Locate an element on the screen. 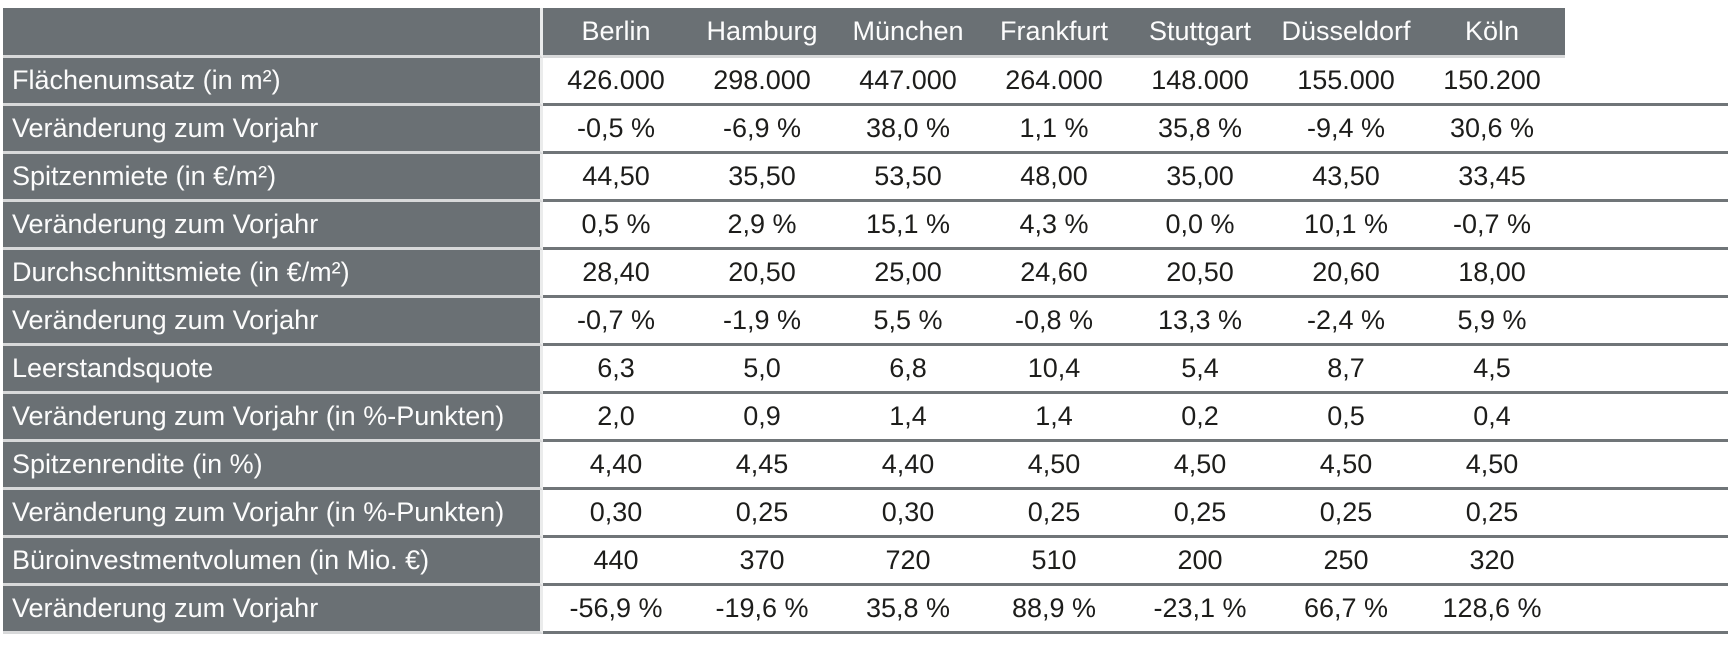 The height and width of the screenshot is (650, 1728). table-cell: 148.000 is located at coordinates (1200, 82).